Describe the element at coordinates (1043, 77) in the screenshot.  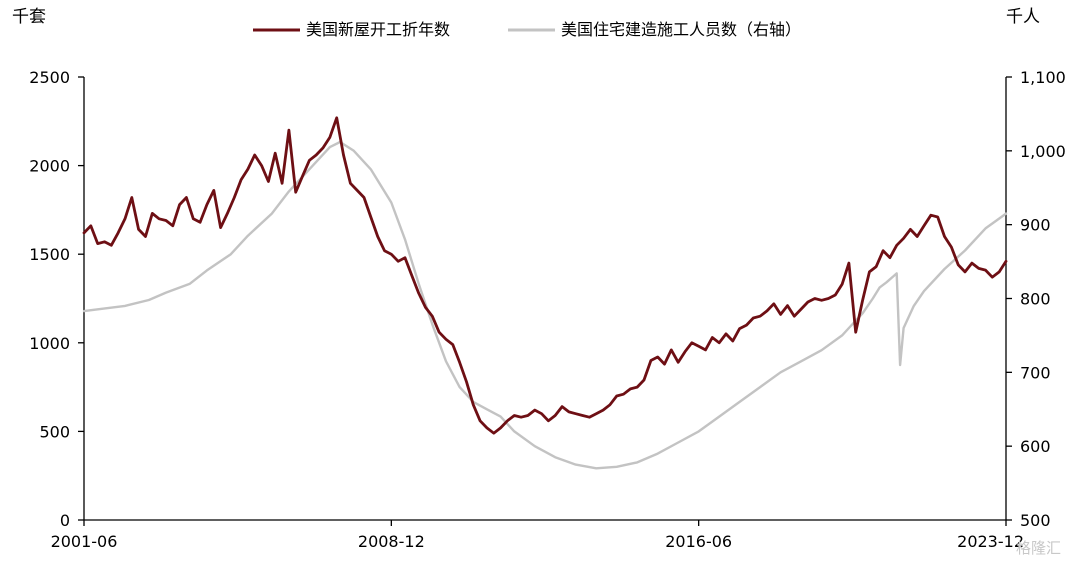
I see `right-y-tick-label: 1,100` at that location.